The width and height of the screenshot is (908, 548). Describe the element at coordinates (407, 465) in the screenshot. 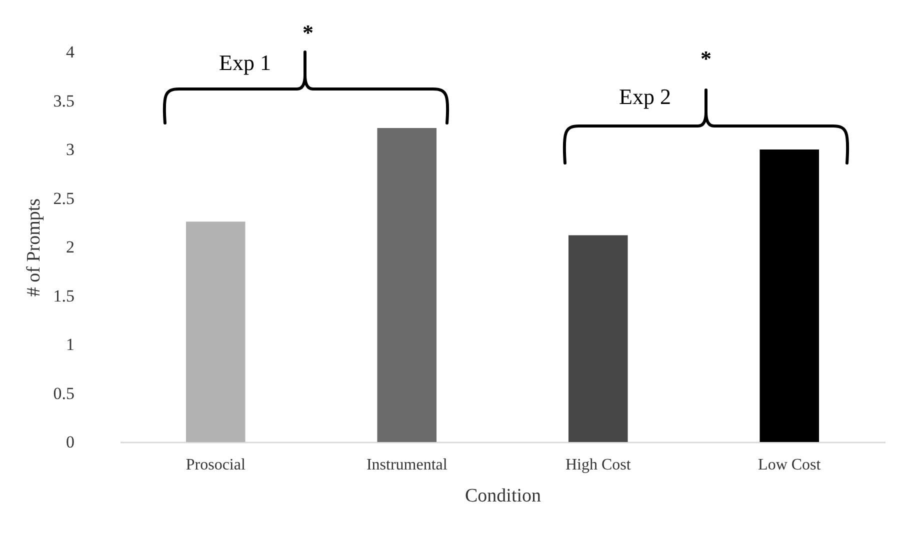

I see `x-tick-label: Instrumental` at that location.